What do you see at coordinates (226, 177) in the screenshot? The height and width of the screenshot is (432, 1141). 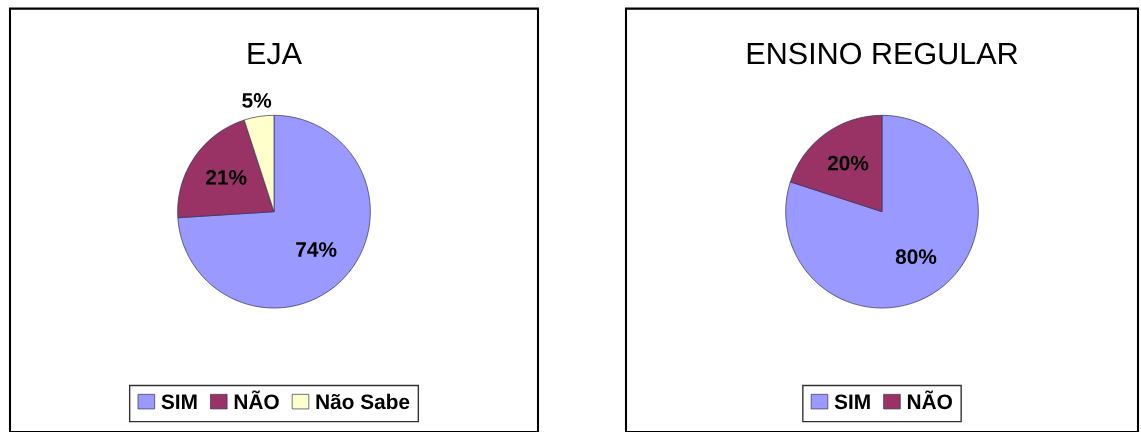 I see `data-label: 21%` at bounding box center [226, 177].